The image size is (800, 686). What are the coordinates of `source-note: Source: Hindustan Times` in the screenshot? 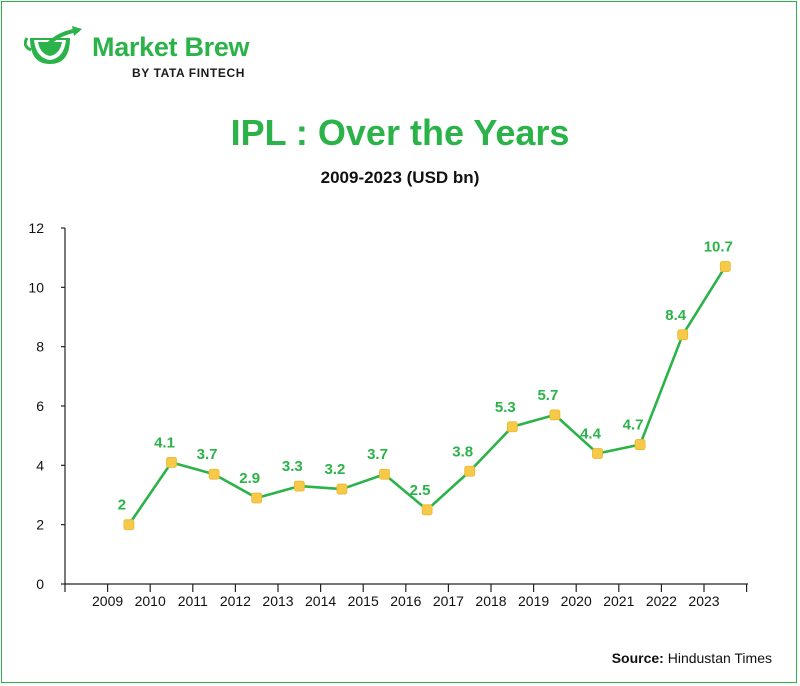 It's located at (692, 658).